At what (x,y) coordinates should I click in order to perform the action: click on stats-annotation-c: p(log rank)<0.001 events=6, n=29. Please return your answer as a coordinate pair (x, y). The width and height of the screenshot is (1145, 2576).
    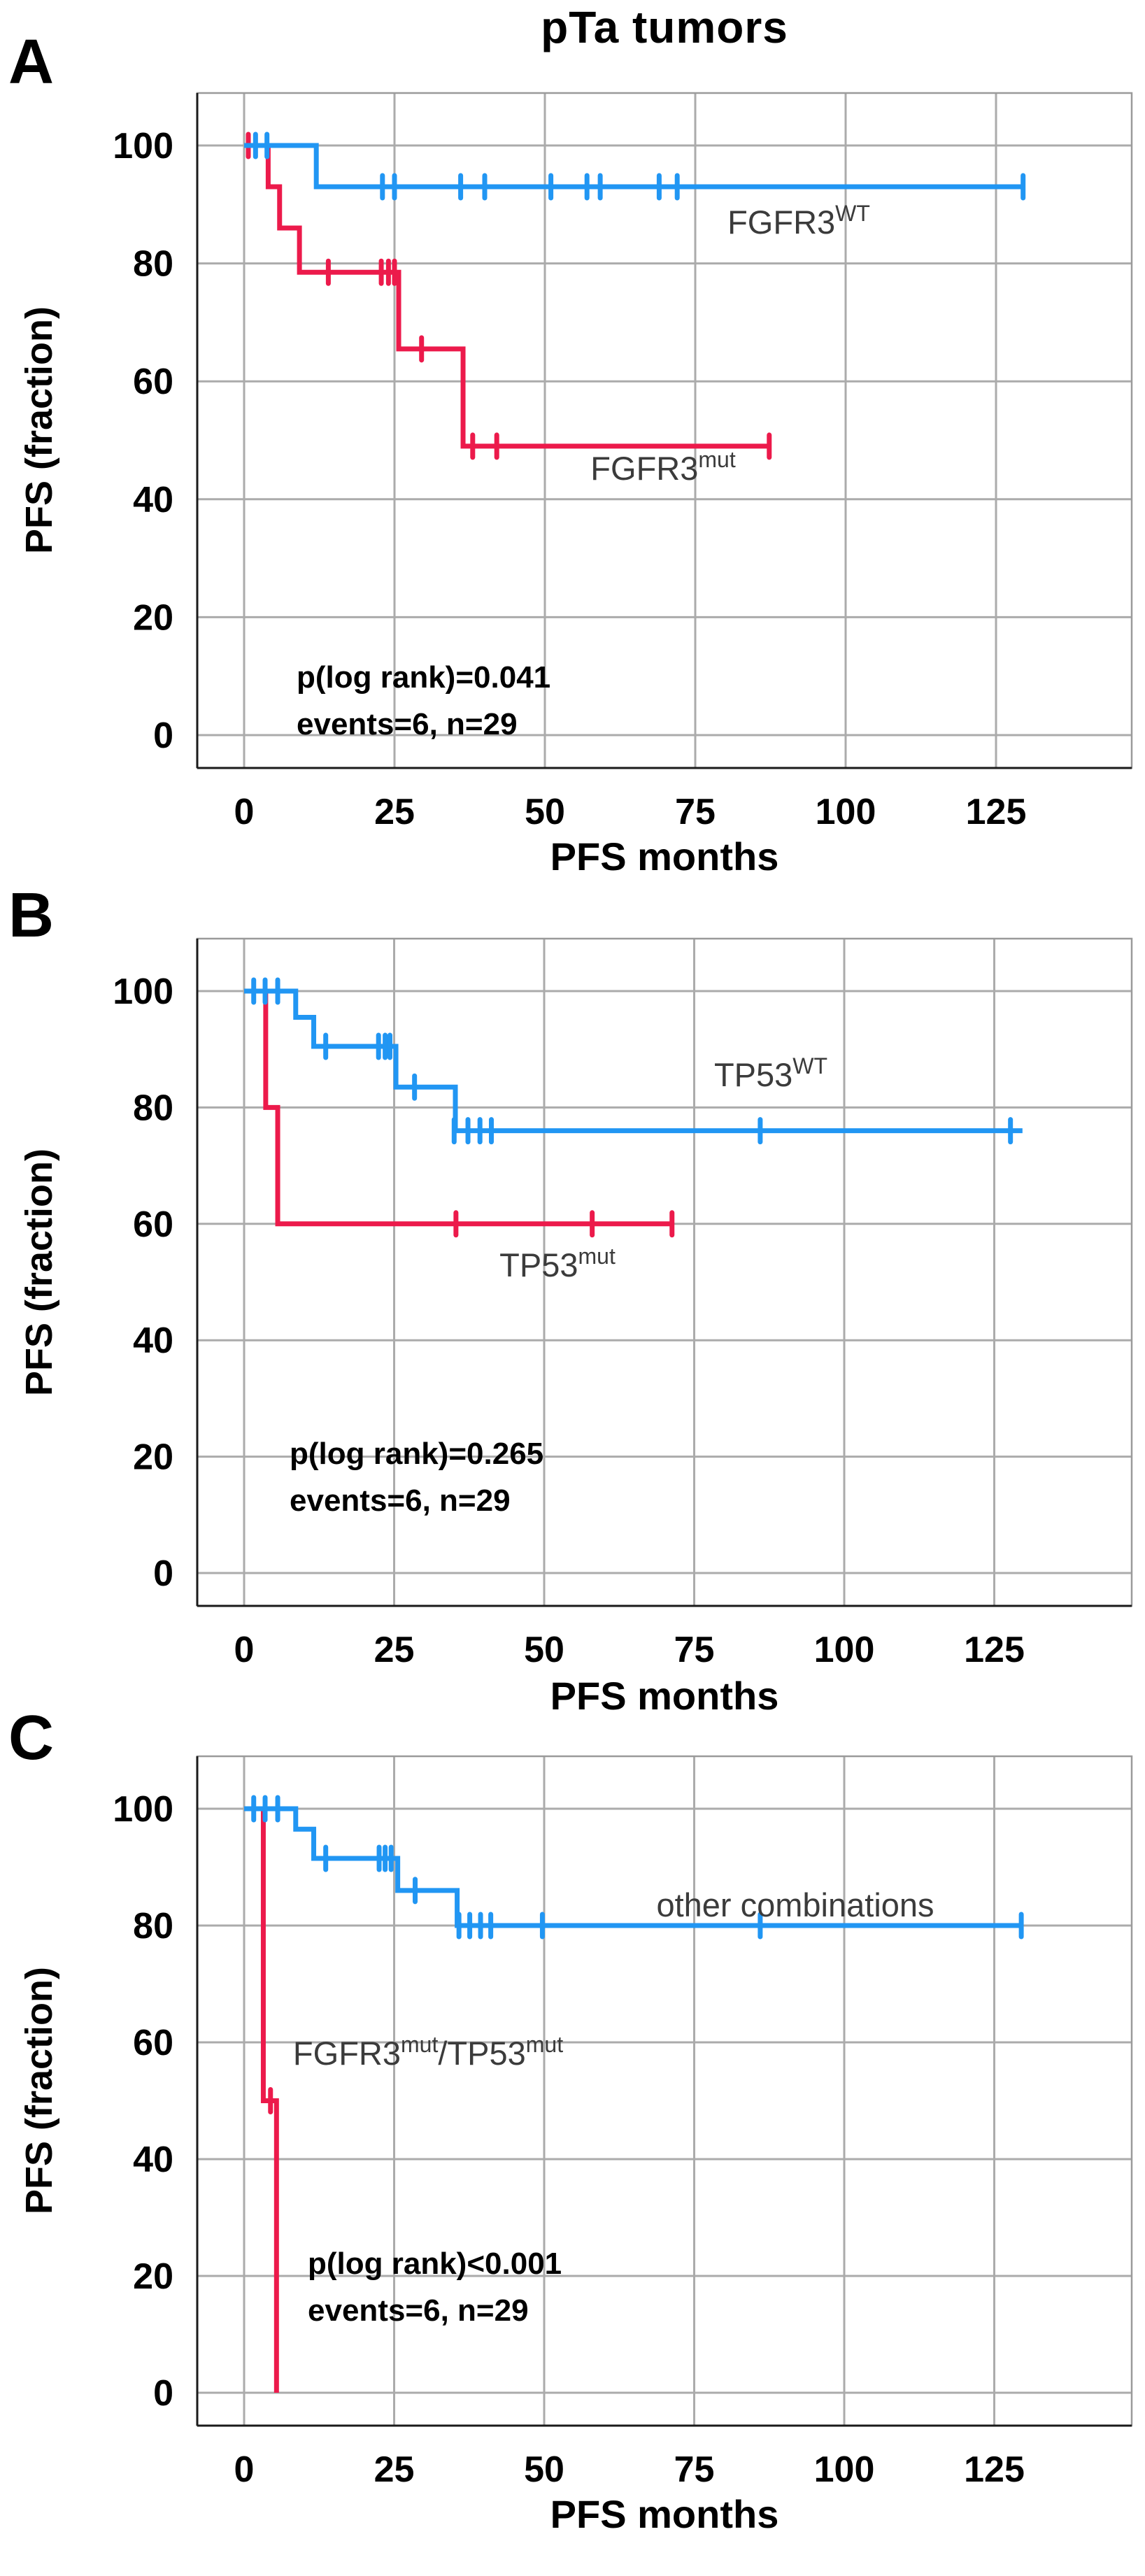
    Looking at the image, I should click on (435, 2288).